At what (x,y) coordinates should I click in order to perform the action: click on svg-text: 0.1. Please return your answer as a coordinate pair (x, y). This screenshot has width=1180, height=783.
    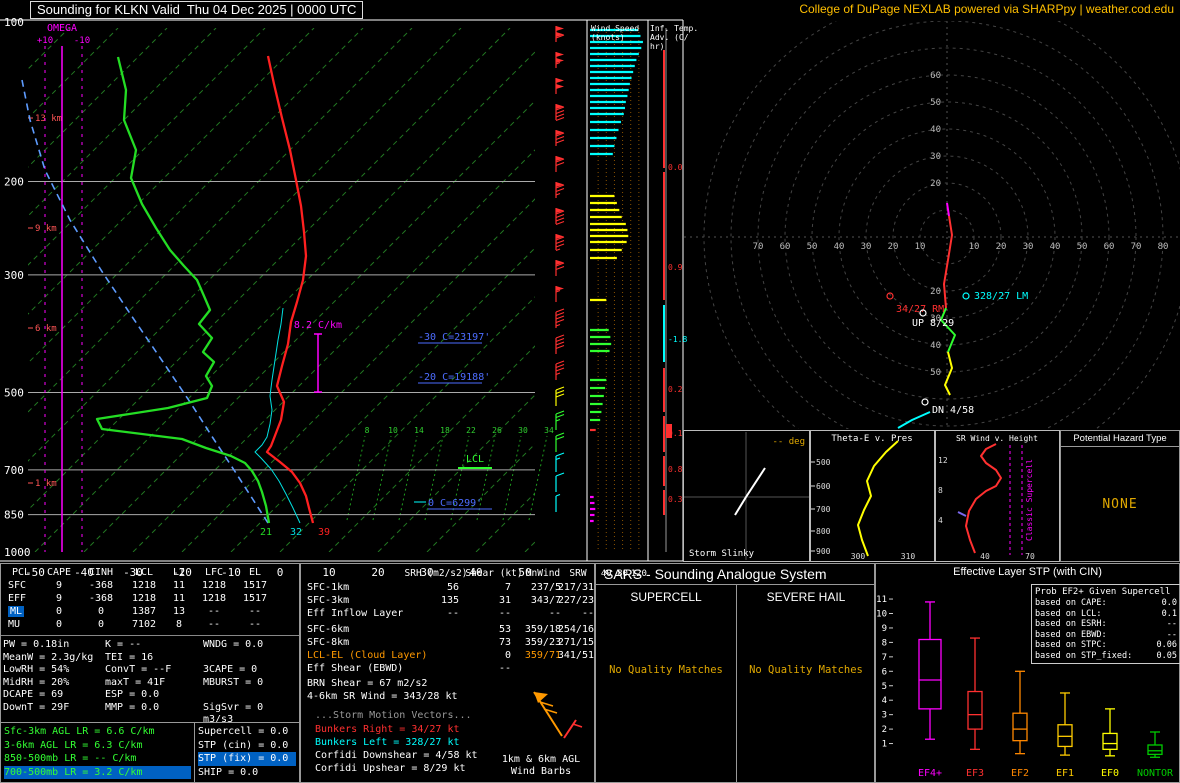
    Looking at the image, I should click on (675, 433).